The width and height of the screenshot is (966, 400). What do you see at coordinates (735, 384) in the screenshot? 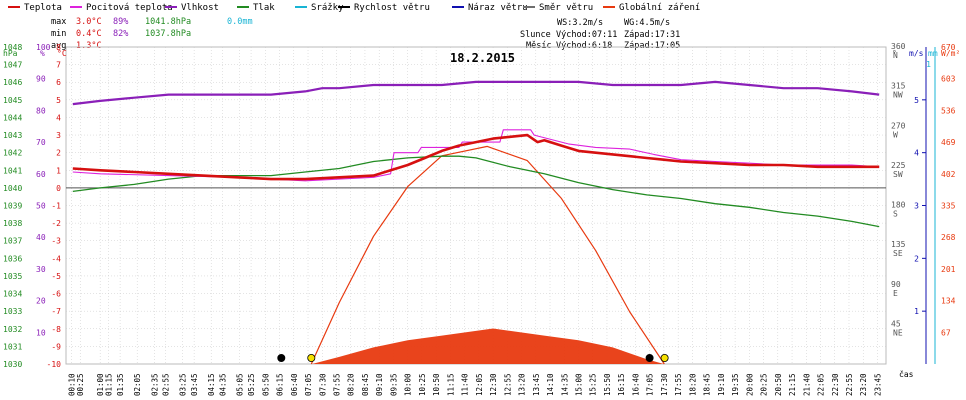
I see `time-tick-47: 19:35` at bounding box center [735, 384].